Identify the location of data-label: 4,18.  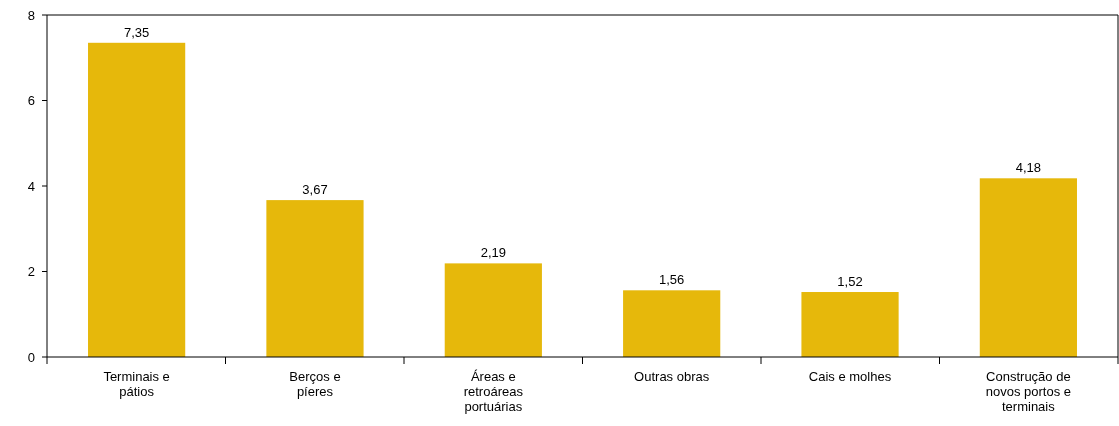
(1028, 168).